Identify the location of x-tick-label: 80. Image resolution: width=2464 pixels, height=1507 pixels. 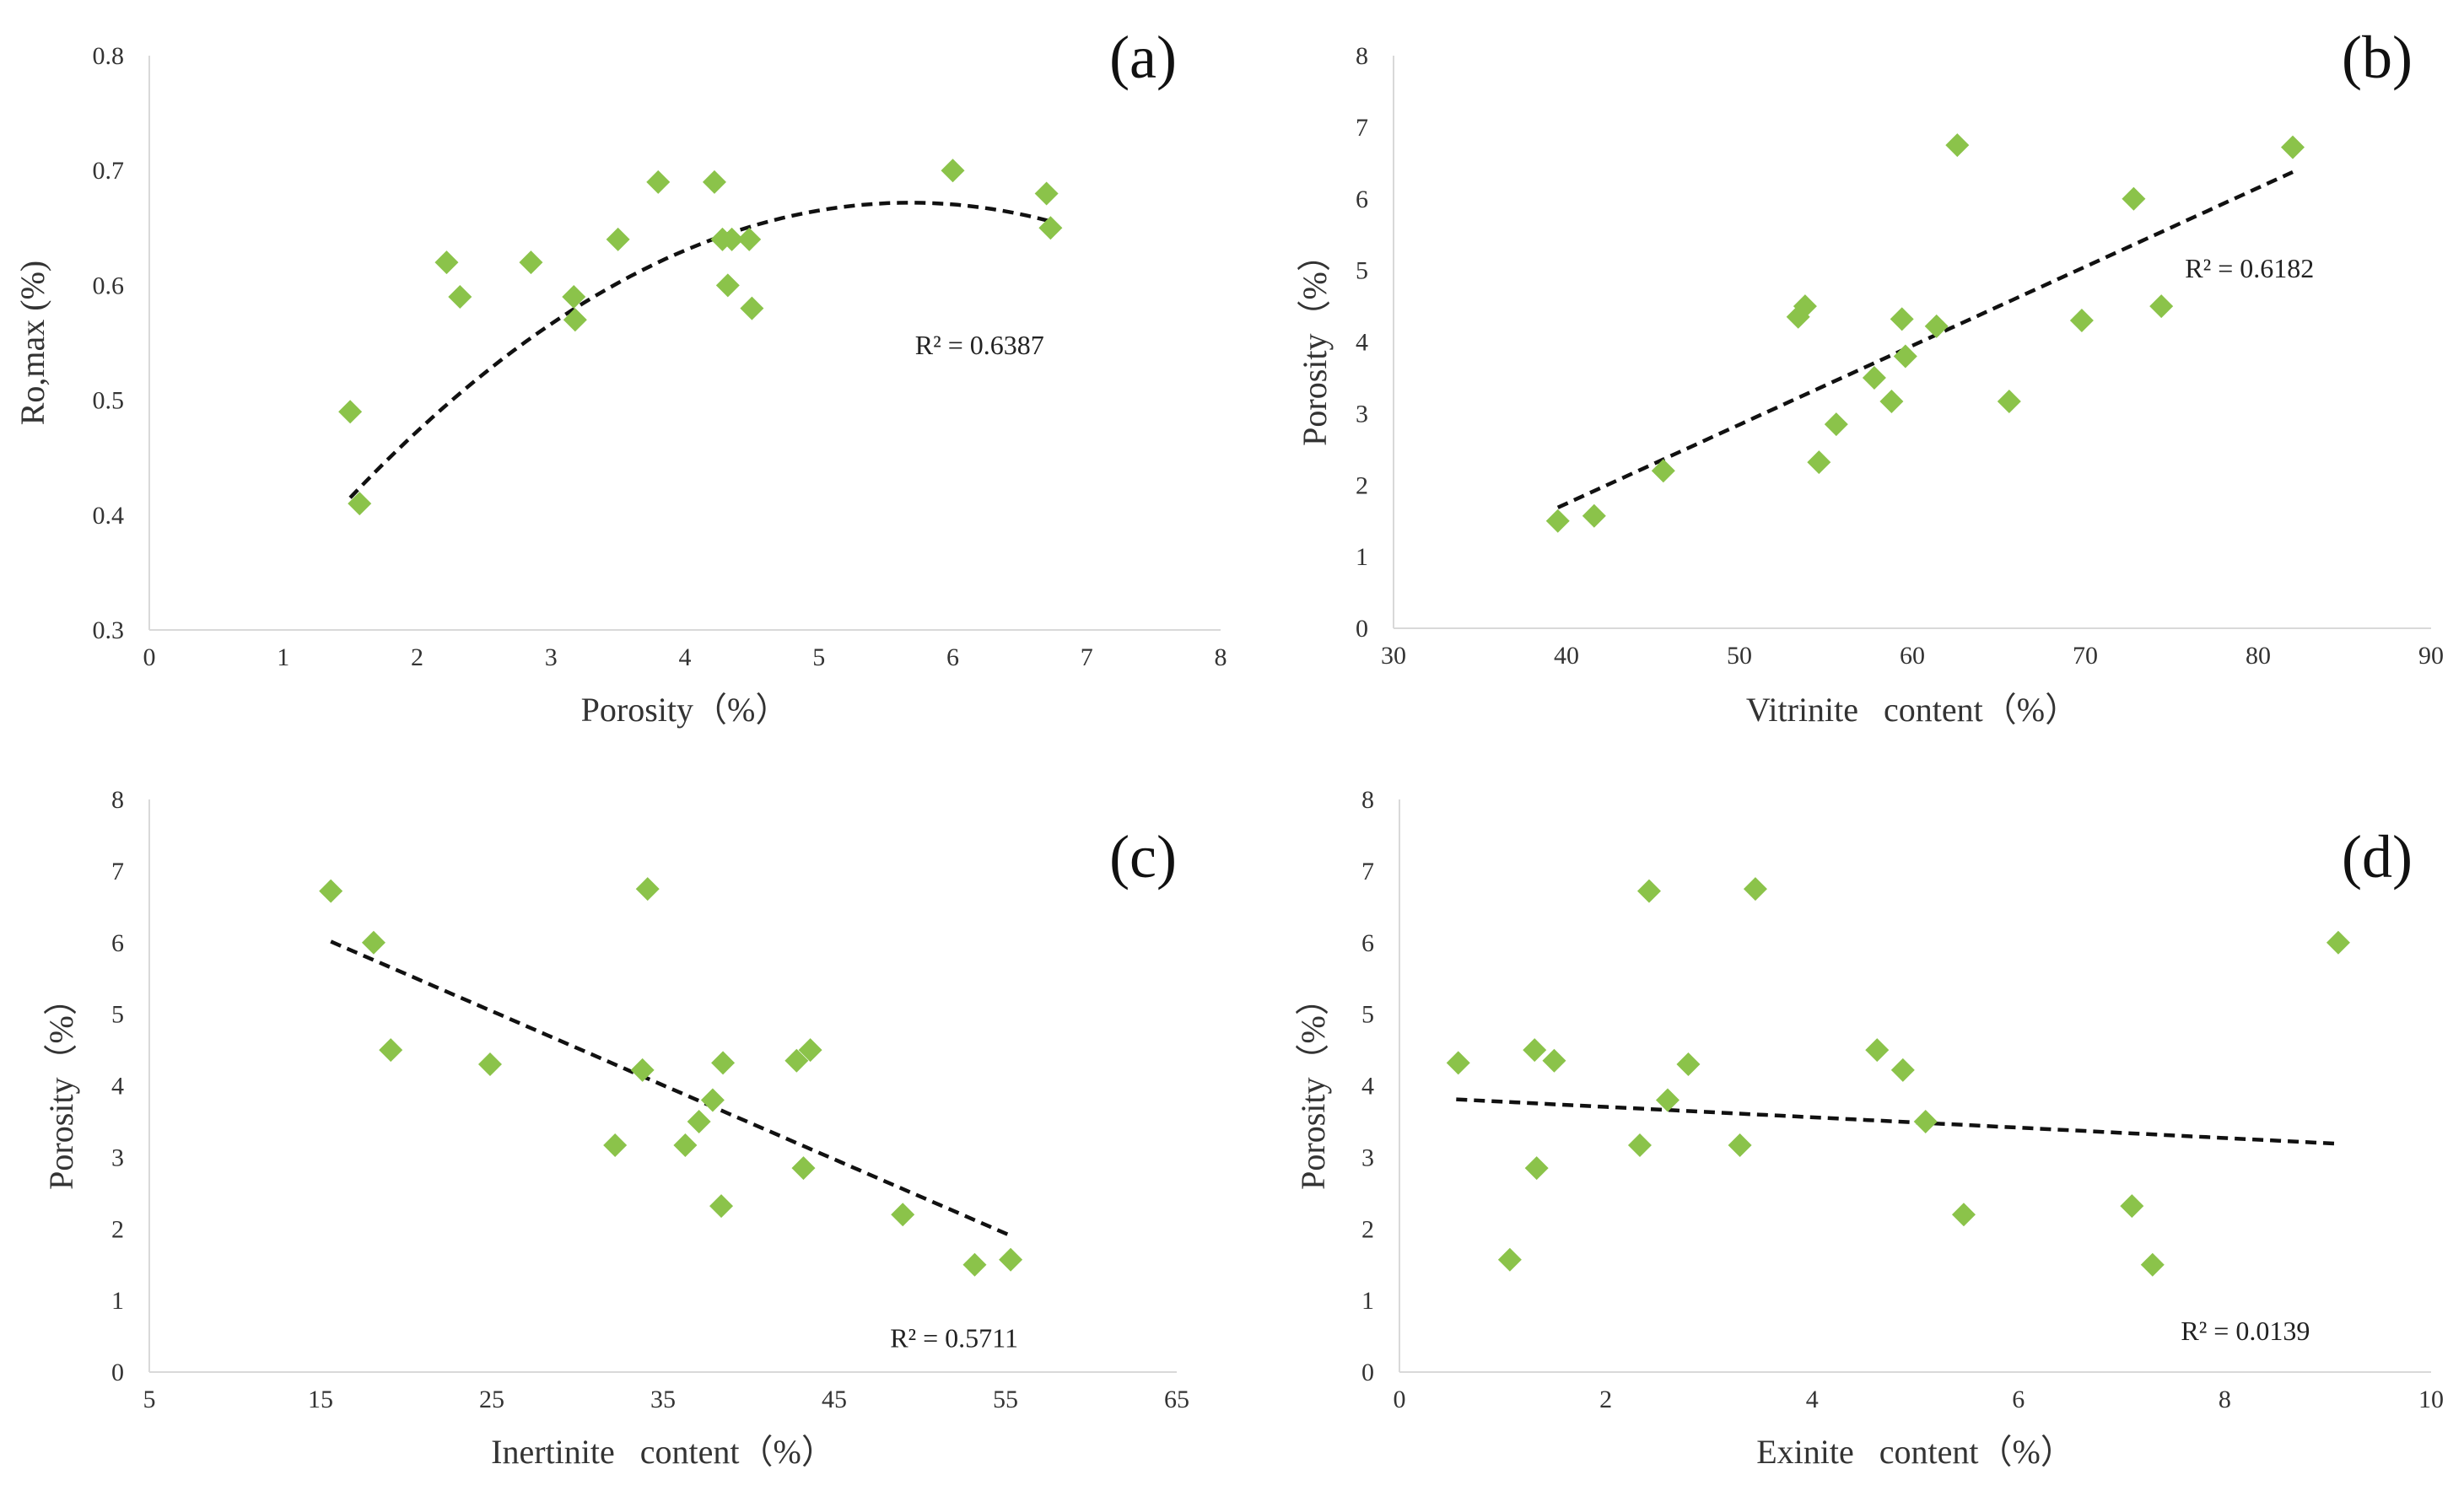
(2258, 656).